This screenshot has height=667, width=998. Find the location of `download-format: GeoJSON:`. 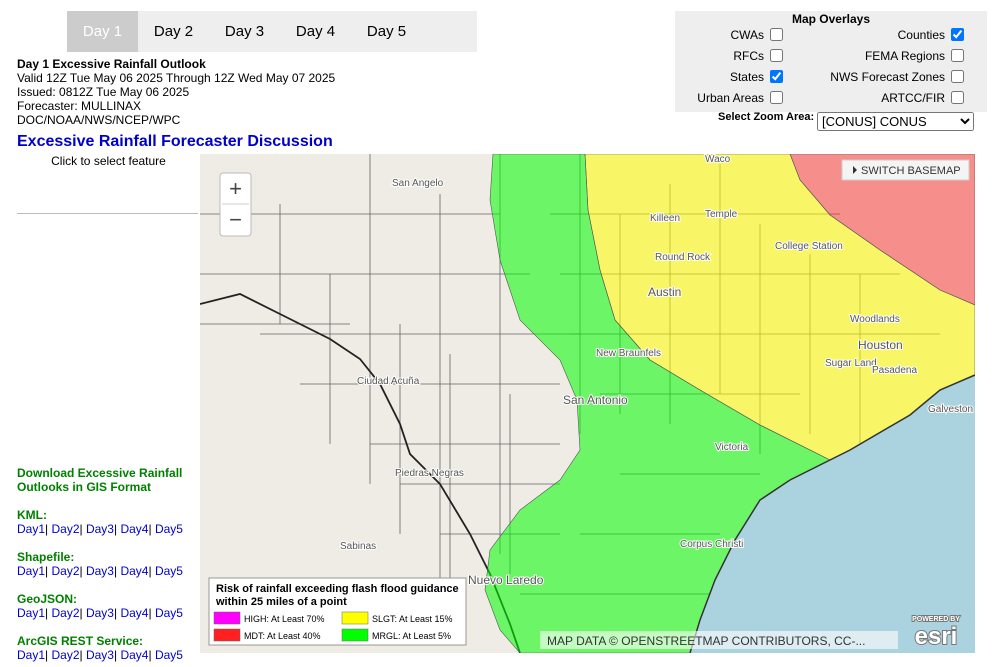

download-format: GeoJSON: is located at coordinates (47, 599).